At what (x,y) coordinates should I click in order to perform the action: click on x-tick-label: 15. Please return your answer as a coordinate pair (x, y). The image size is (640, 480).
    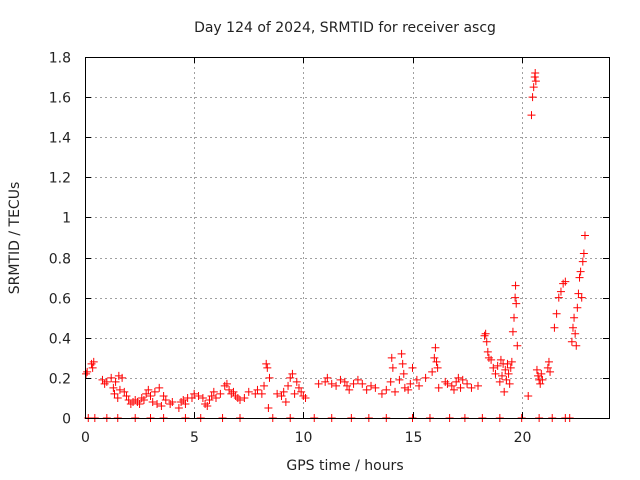
    Looking at the image, I should click on (414, 438).